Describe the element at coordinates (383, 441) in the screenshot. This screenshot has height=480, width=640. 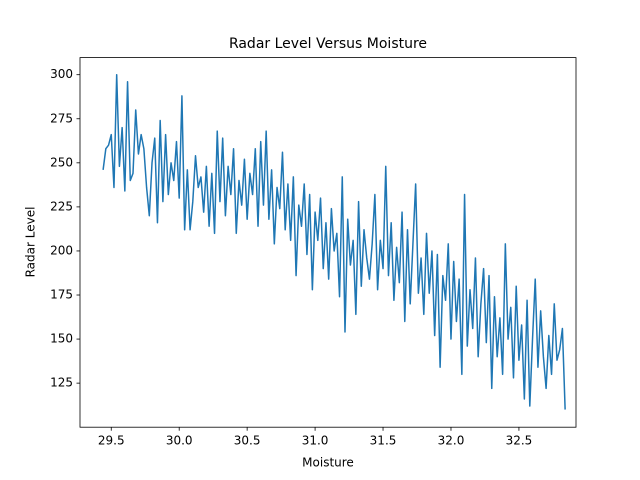
I see `x-tick-label: 31.5` at that location.